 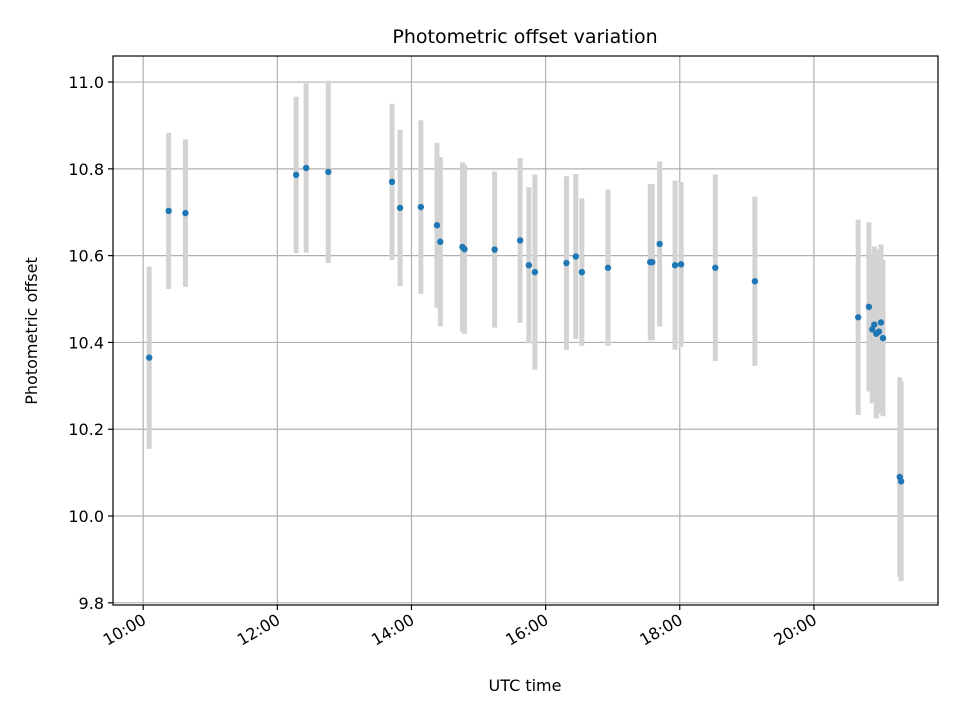 What do you see at coordinates (86, 256) in the screenshot?
I see `y-tick-label: 10.6` at bounding box center [86, 256].